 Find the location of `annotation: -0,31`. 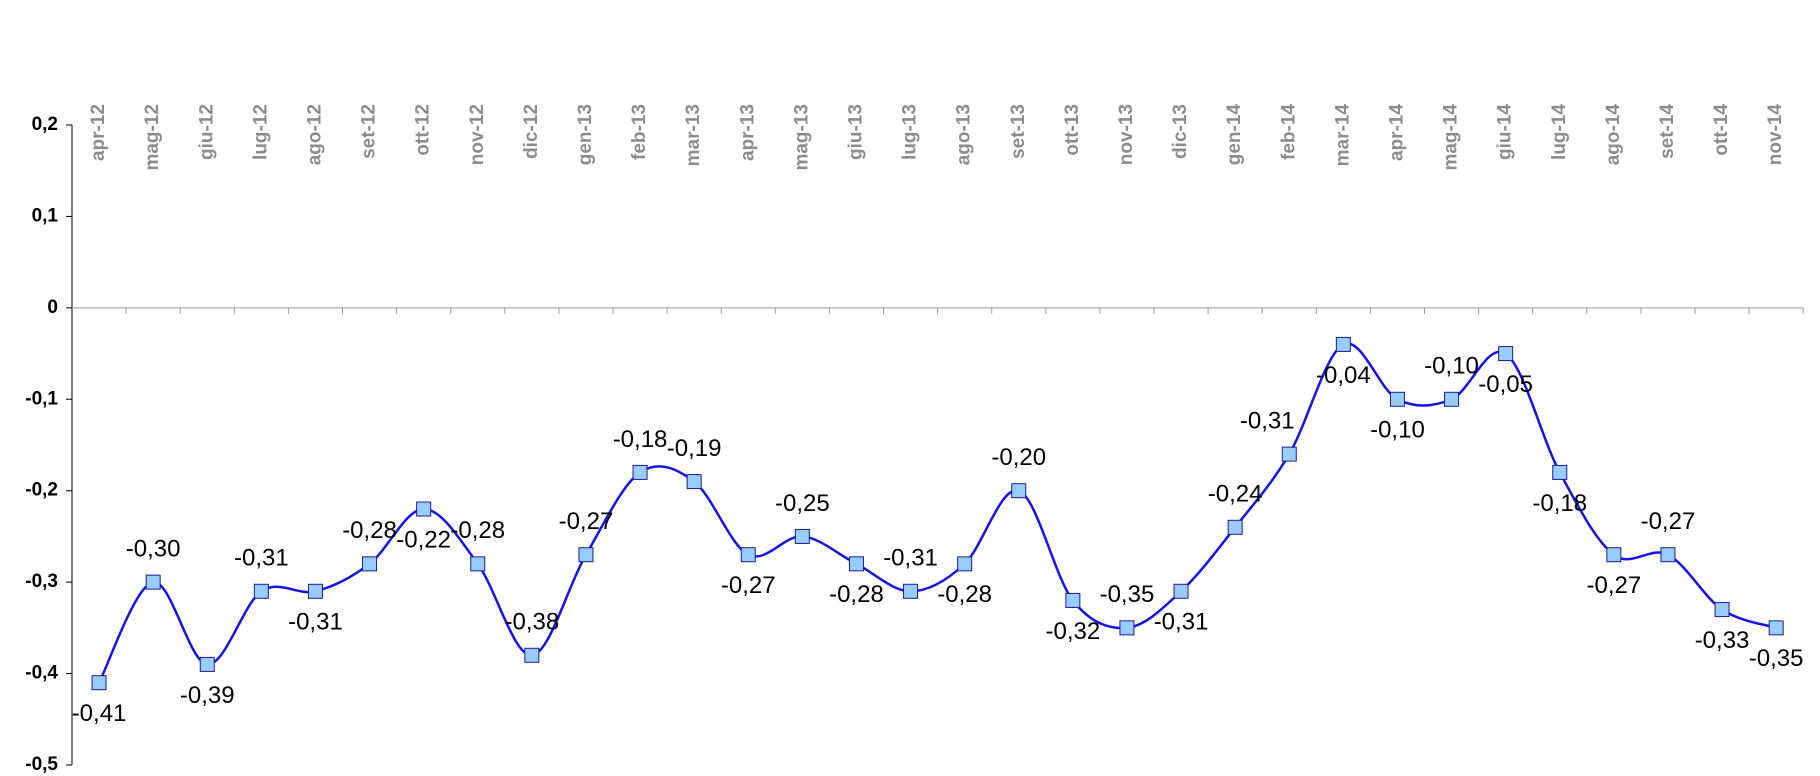

annotation: -0,31 is located at coordinates (1267, 420).